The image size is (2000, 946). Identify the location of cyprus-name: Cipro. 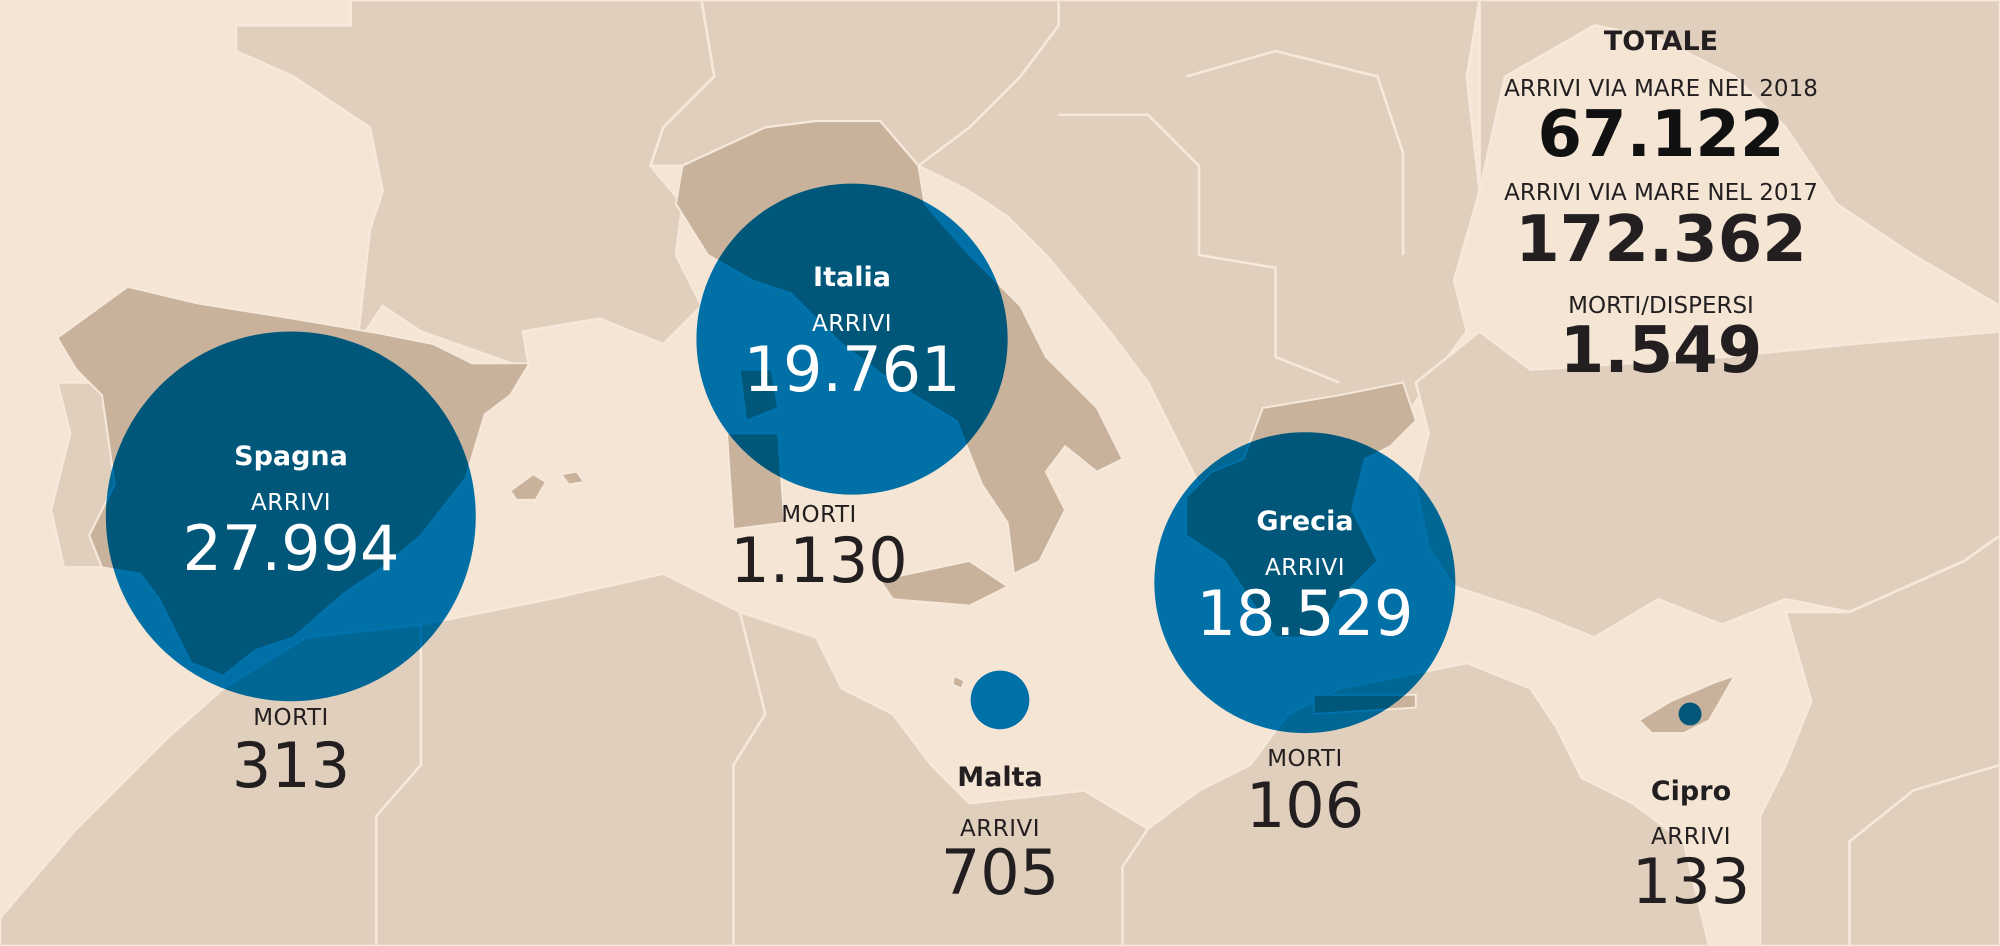
(1691, 791).